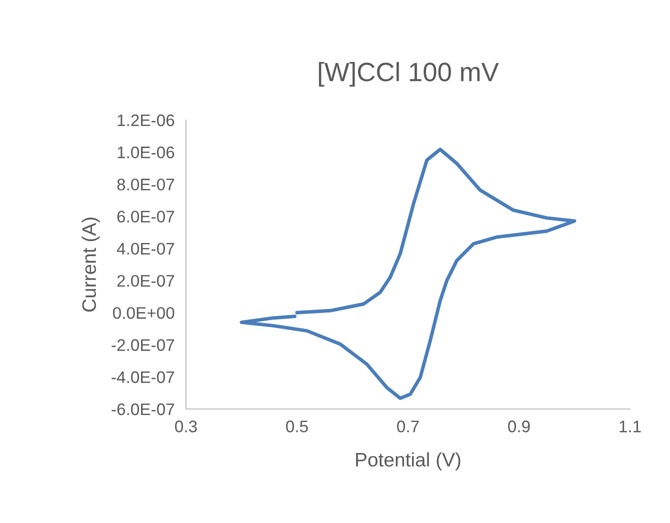  I want to click on x-tick-label: 1.1, so click(630, 426).